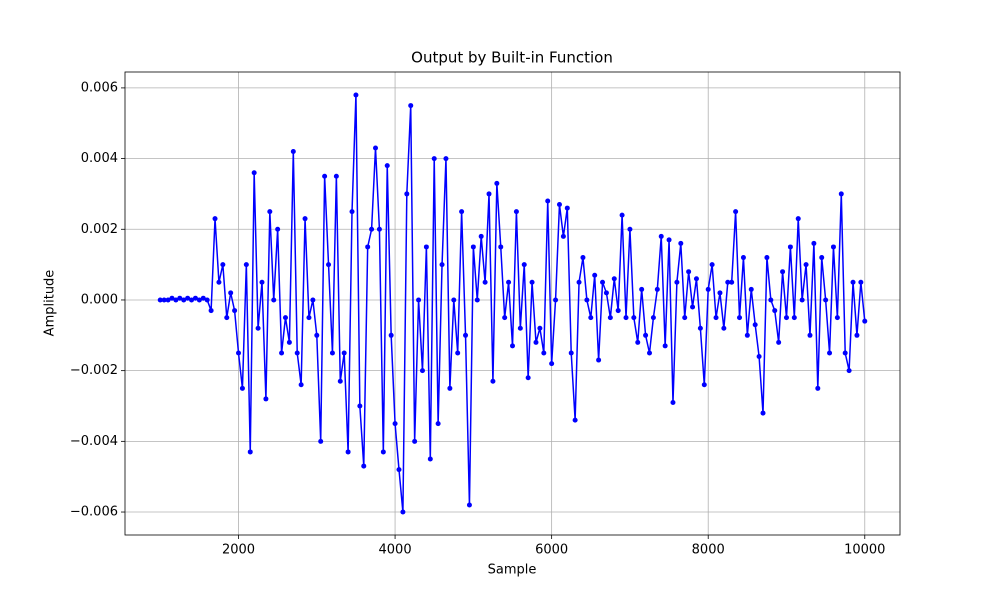  What do you see at coordinates (512, 570) in the screenshot?
I see `x-axis-label: Sample` at bounding box center [512, 570].